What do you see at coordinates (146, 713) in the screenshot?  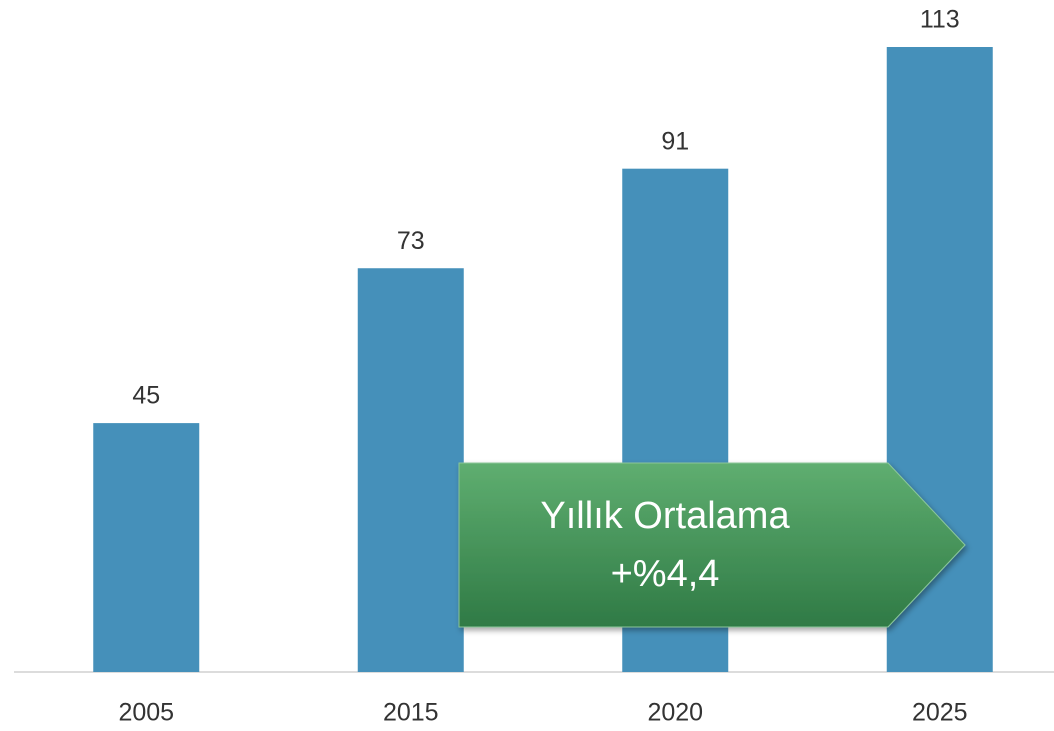 I see `x-tick-label: 2005` at bounding box center [146, 713].